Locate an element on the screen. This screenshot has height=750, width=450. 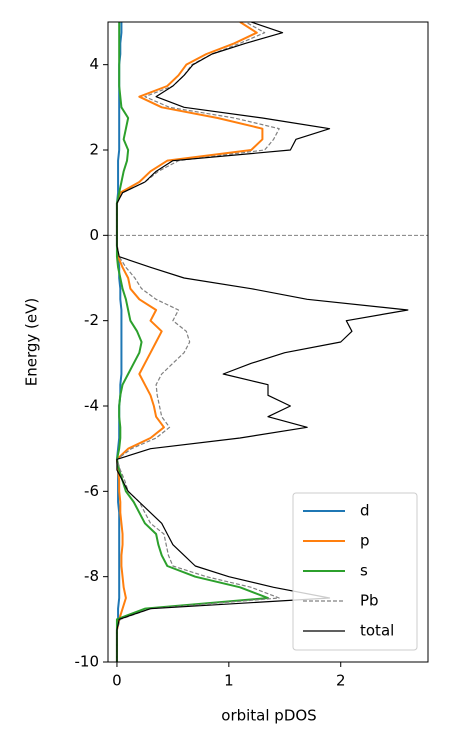
y-tick-label: 2 is located at coordinates (94, 150).